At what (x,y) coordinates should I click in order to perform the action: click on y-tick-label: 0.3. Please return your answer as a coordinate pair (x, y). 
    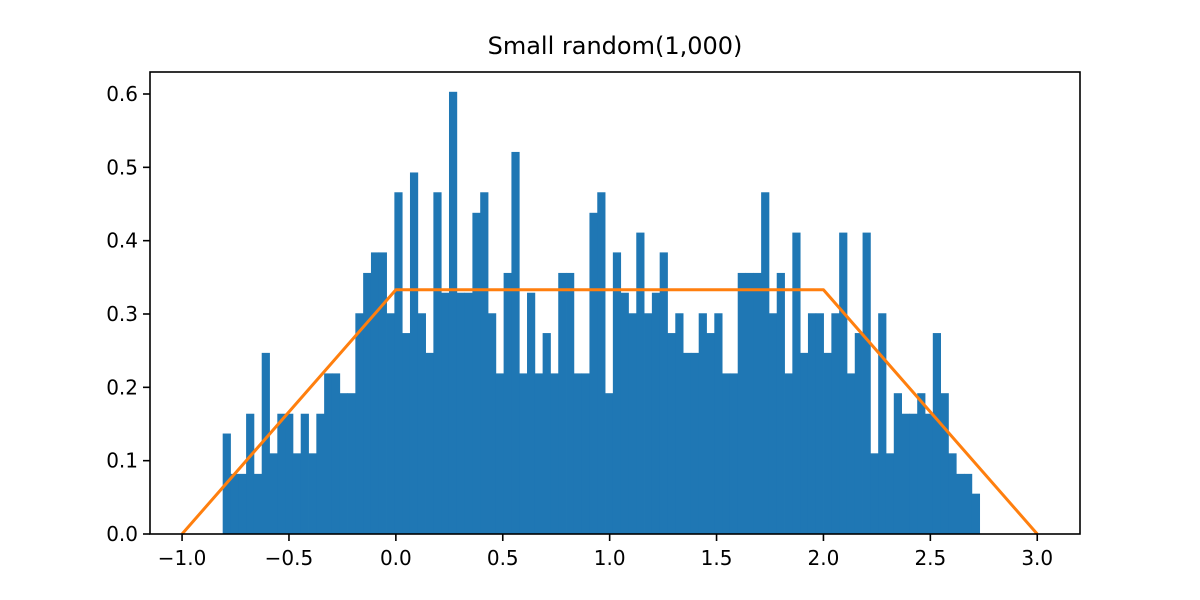
    Looking at the image, I should click on (122, 314).